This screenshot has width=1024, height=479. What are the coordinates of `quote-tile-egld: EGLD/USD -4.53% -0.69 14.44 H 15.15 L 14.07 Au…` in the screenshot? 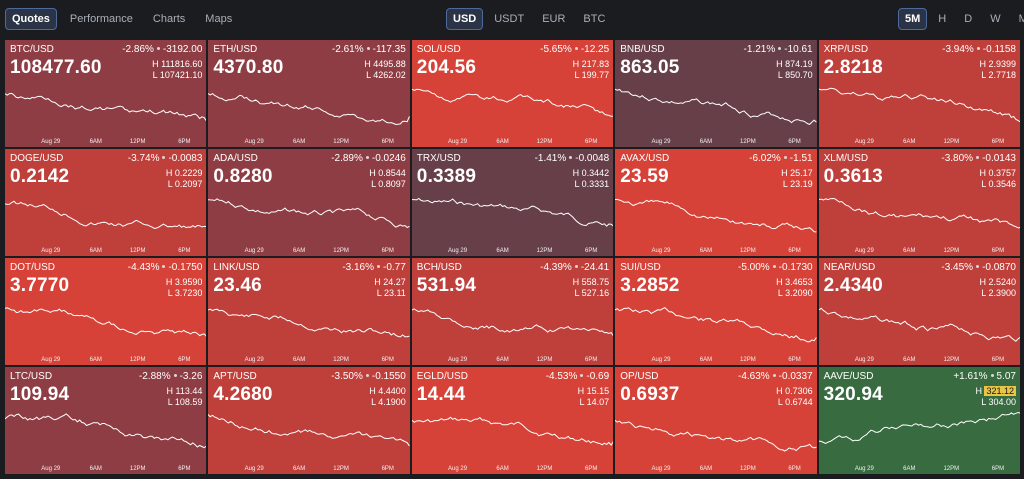 It's located at (512, 420).